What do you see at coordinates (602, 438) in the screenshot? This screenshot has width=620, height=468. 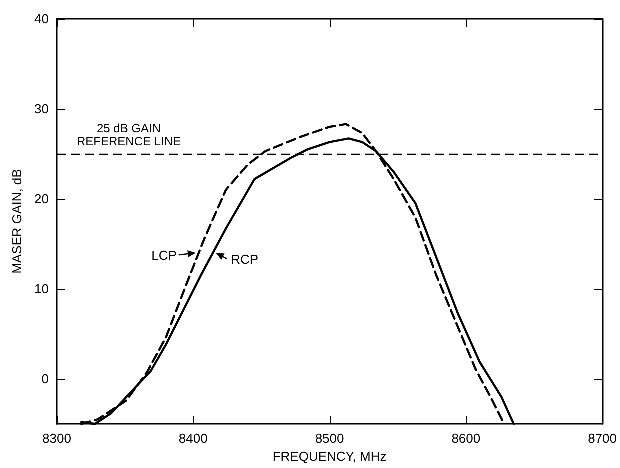 I see `x-tick-label: 8700` at bounding box center [602, 438].